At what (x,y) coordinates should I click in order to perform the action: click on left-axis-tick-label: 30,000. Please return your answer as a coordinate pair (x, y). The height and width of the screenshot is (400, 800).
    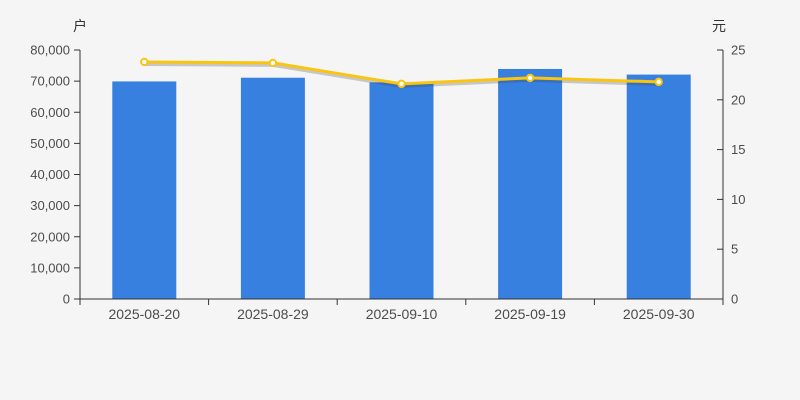
    Looking at the image, I should click on (50, 205).